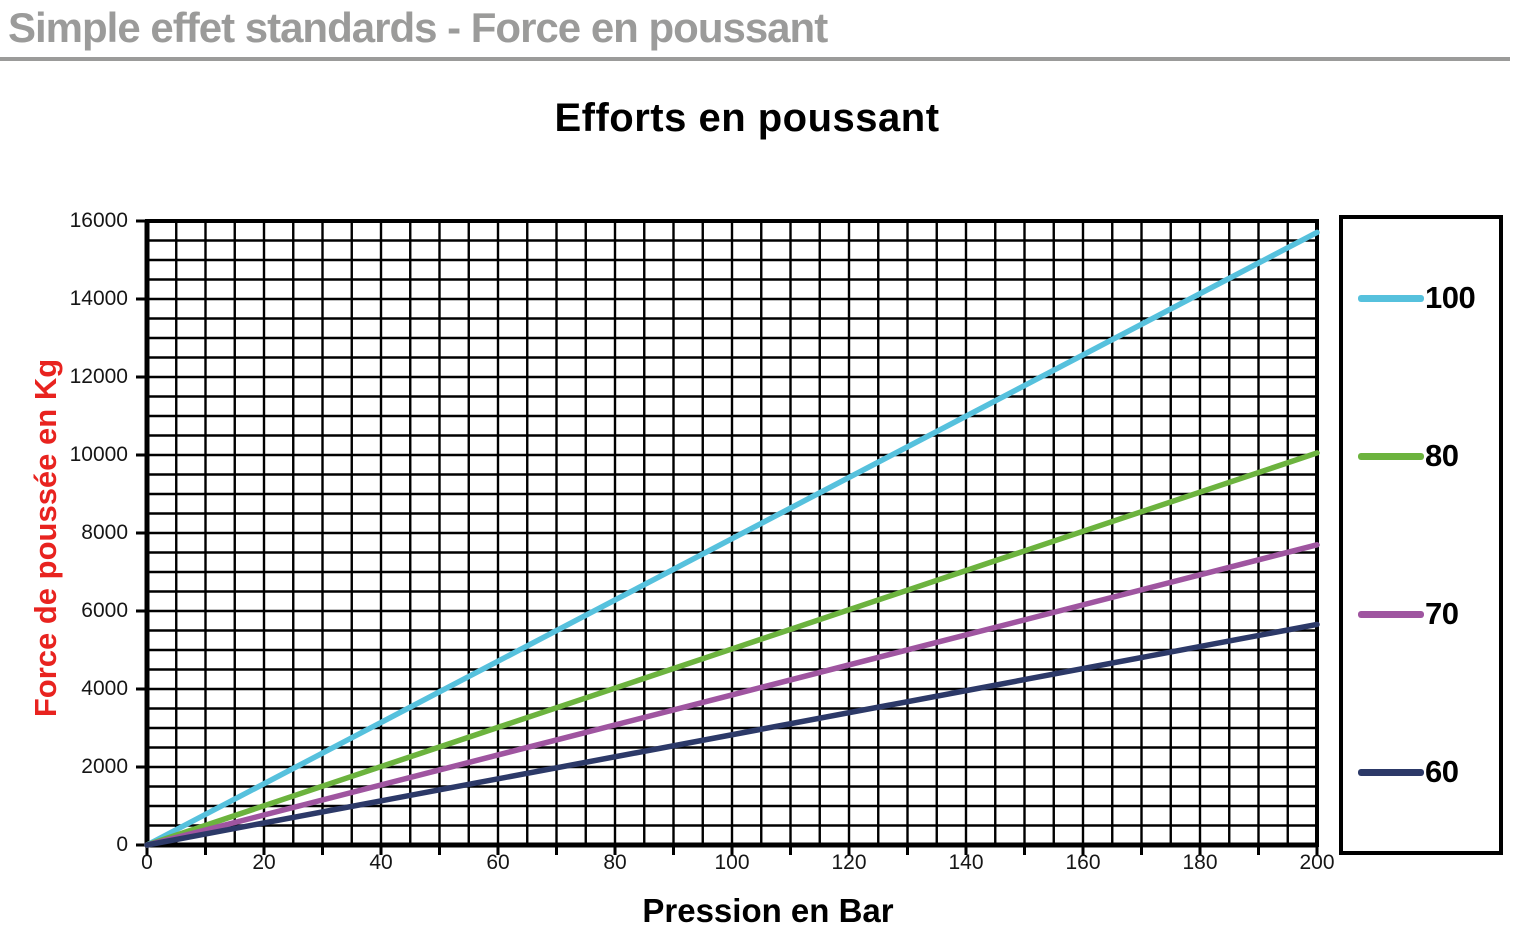 The height and width of the screenshot is (948, 1532). What do you see at coordinates (966, 862) in the screenshot?
I see `x-tick-label: 140` at bounding box center [966, 862].